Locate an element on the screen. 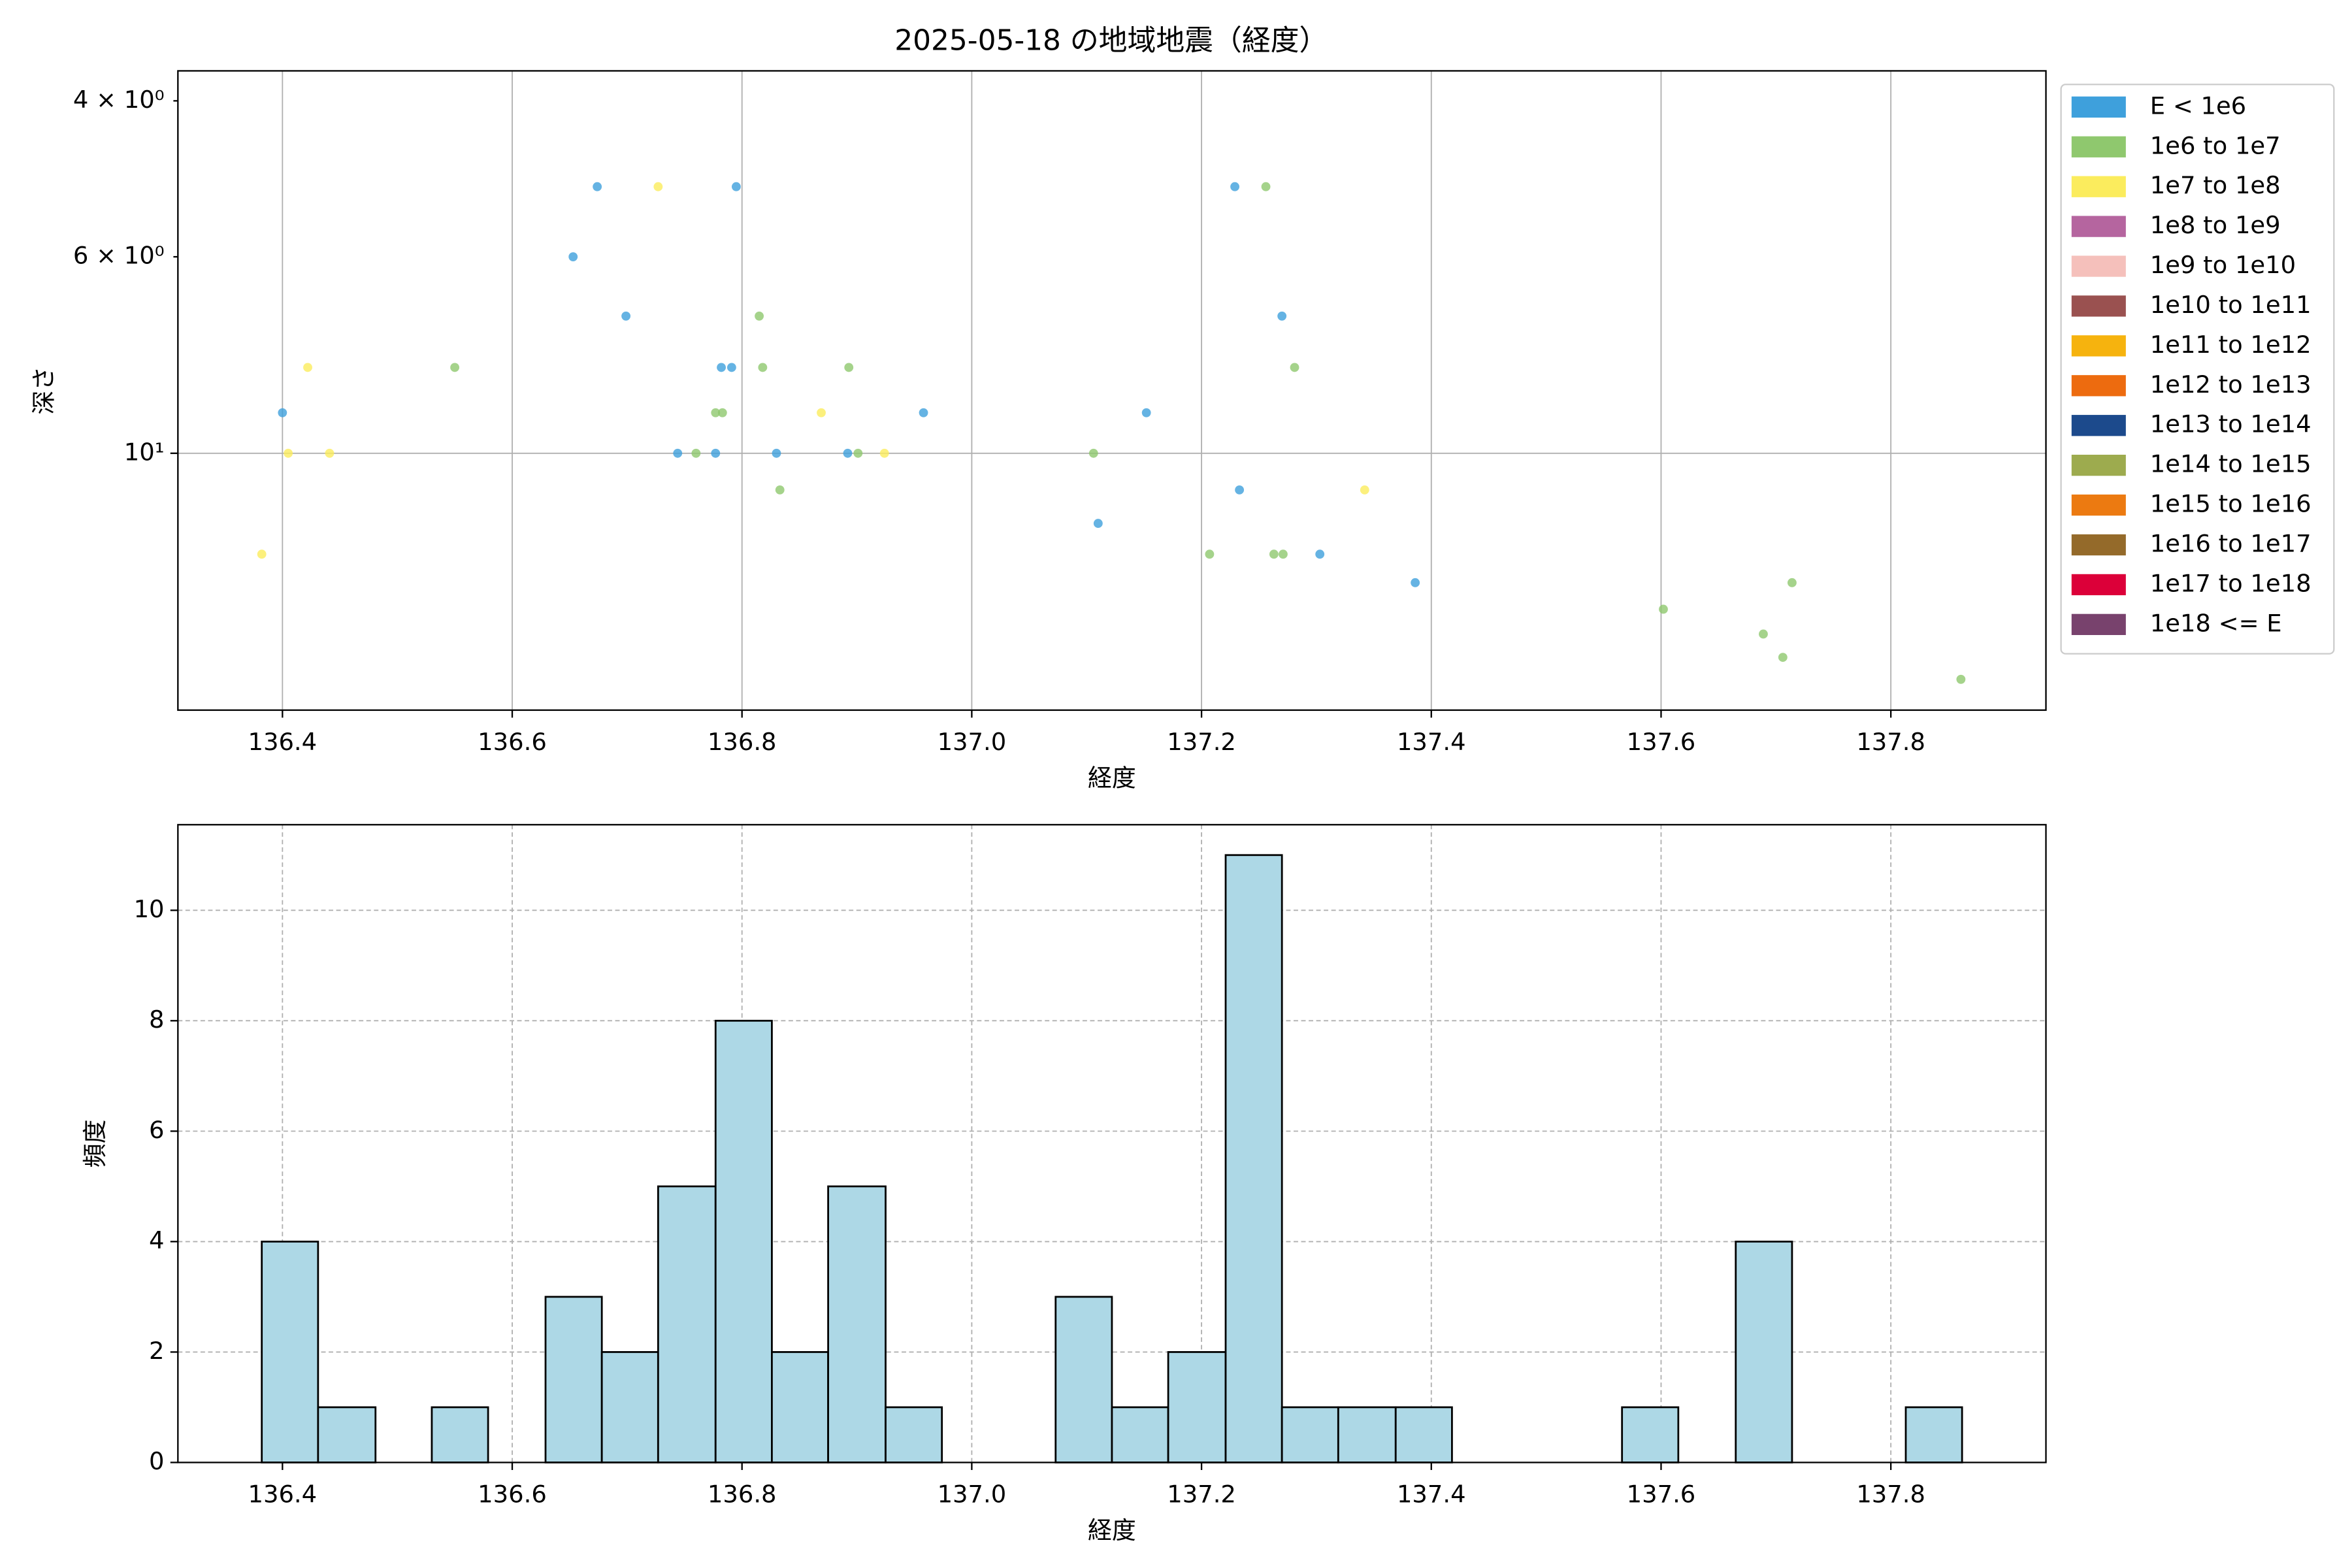  x-tick-label: 136.8 is located at coordinates (742, 1494).